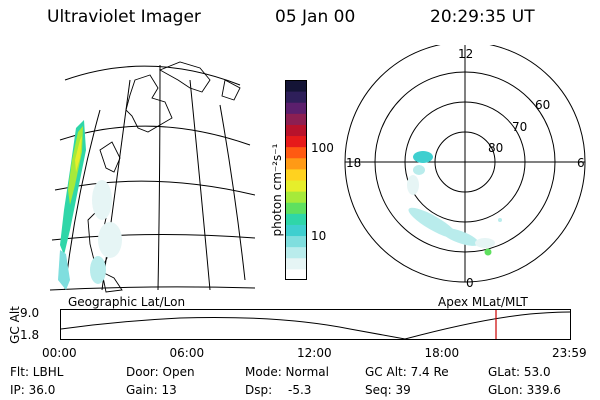  I want to click on color-scale-bar, so click(296, 180).